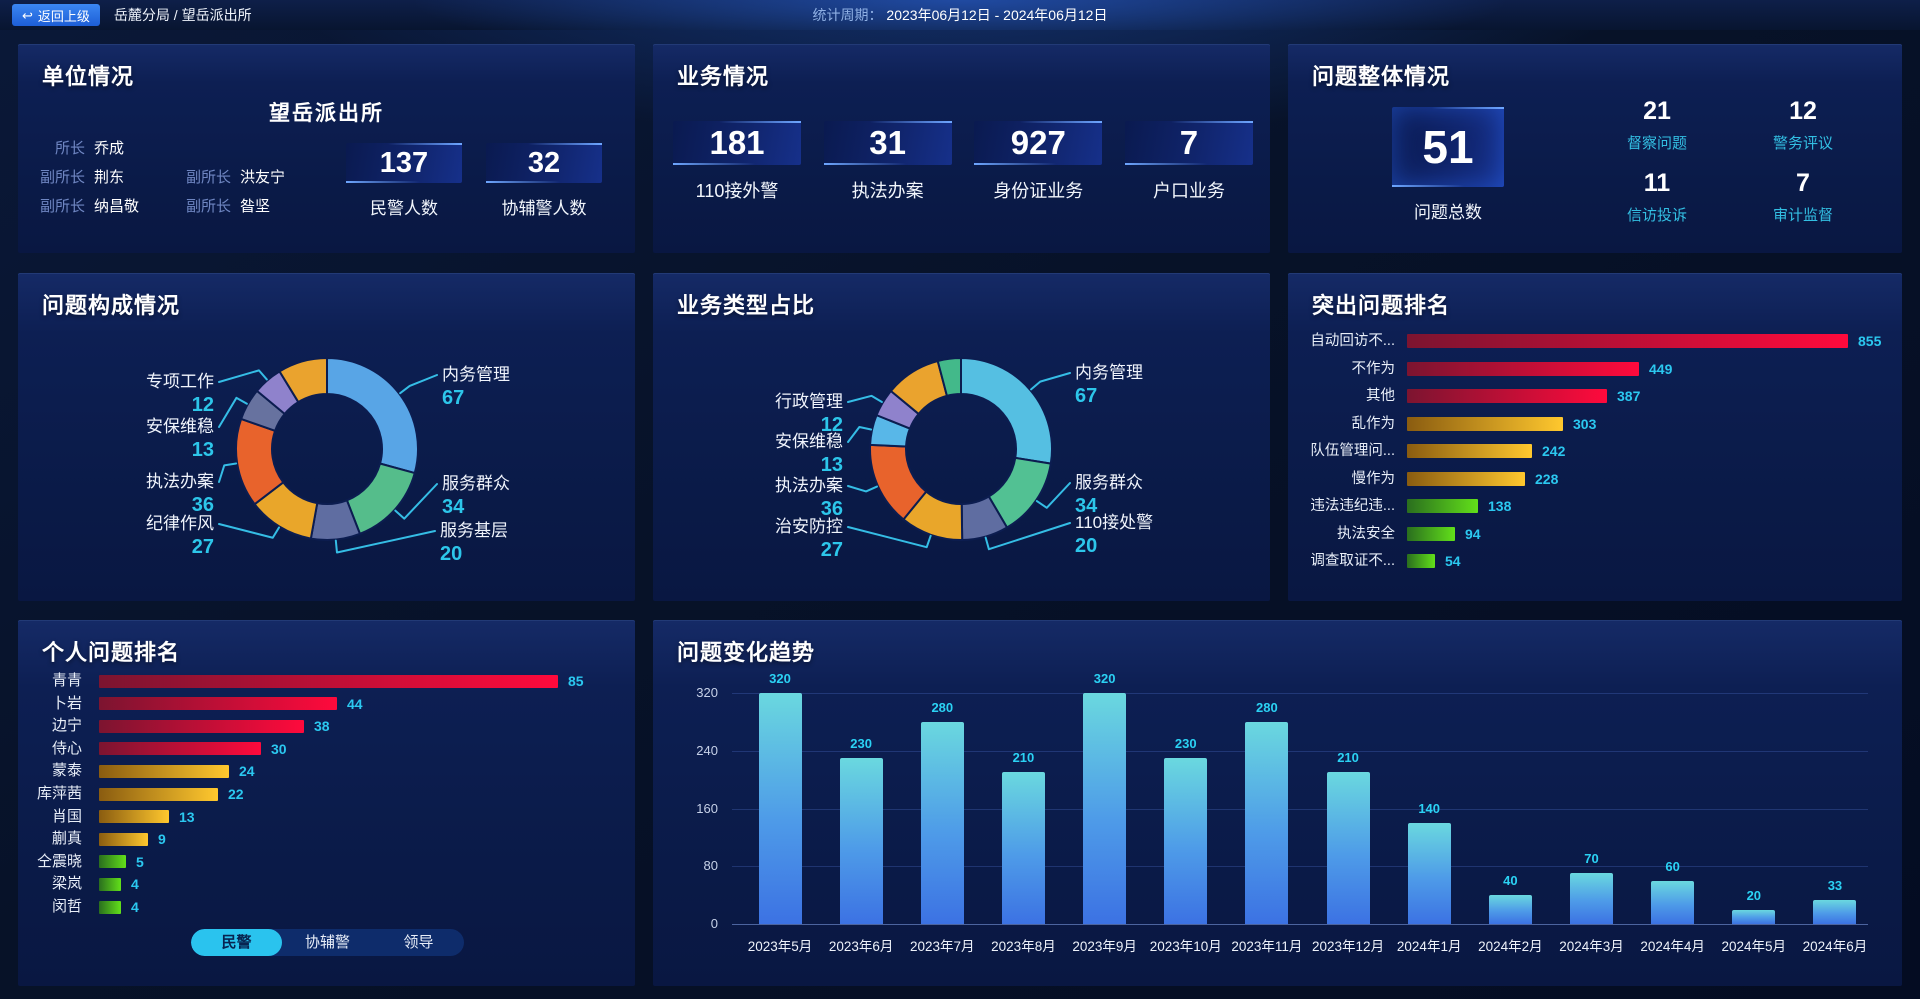 The height and width of the screenshot is (999, 1920). I want to click on stat-110-dispatch: 181 110接外警, so click(737, 162).